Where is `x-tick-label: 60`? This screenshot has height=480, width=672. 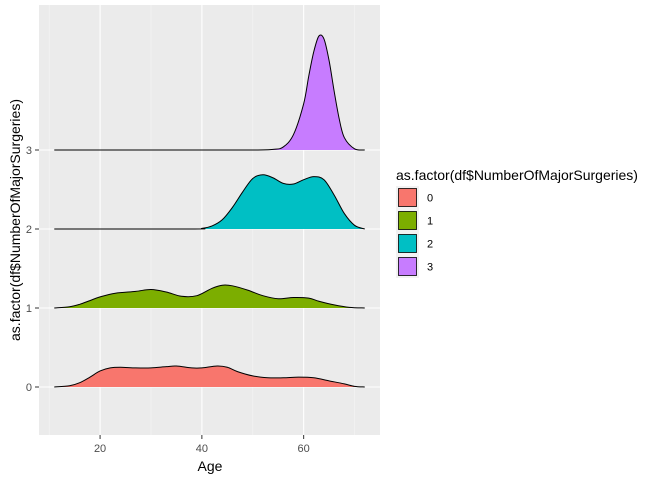 x-tick-label: 60 is located at coordinates (304, 449).